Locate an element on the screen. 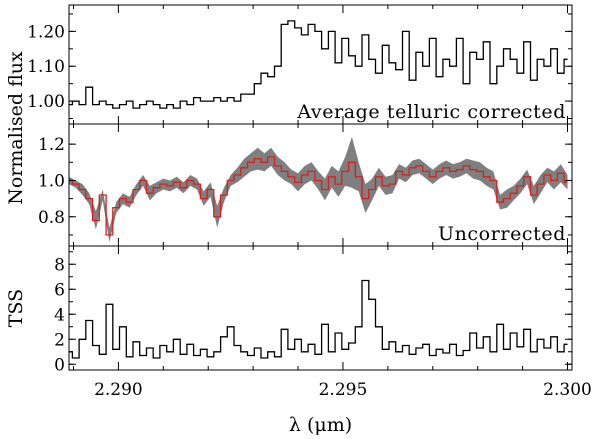 Image resolution: width=600 pixels, height=439 pixels. y-tick-label: 1.00 is located at coordinates (46, 102).